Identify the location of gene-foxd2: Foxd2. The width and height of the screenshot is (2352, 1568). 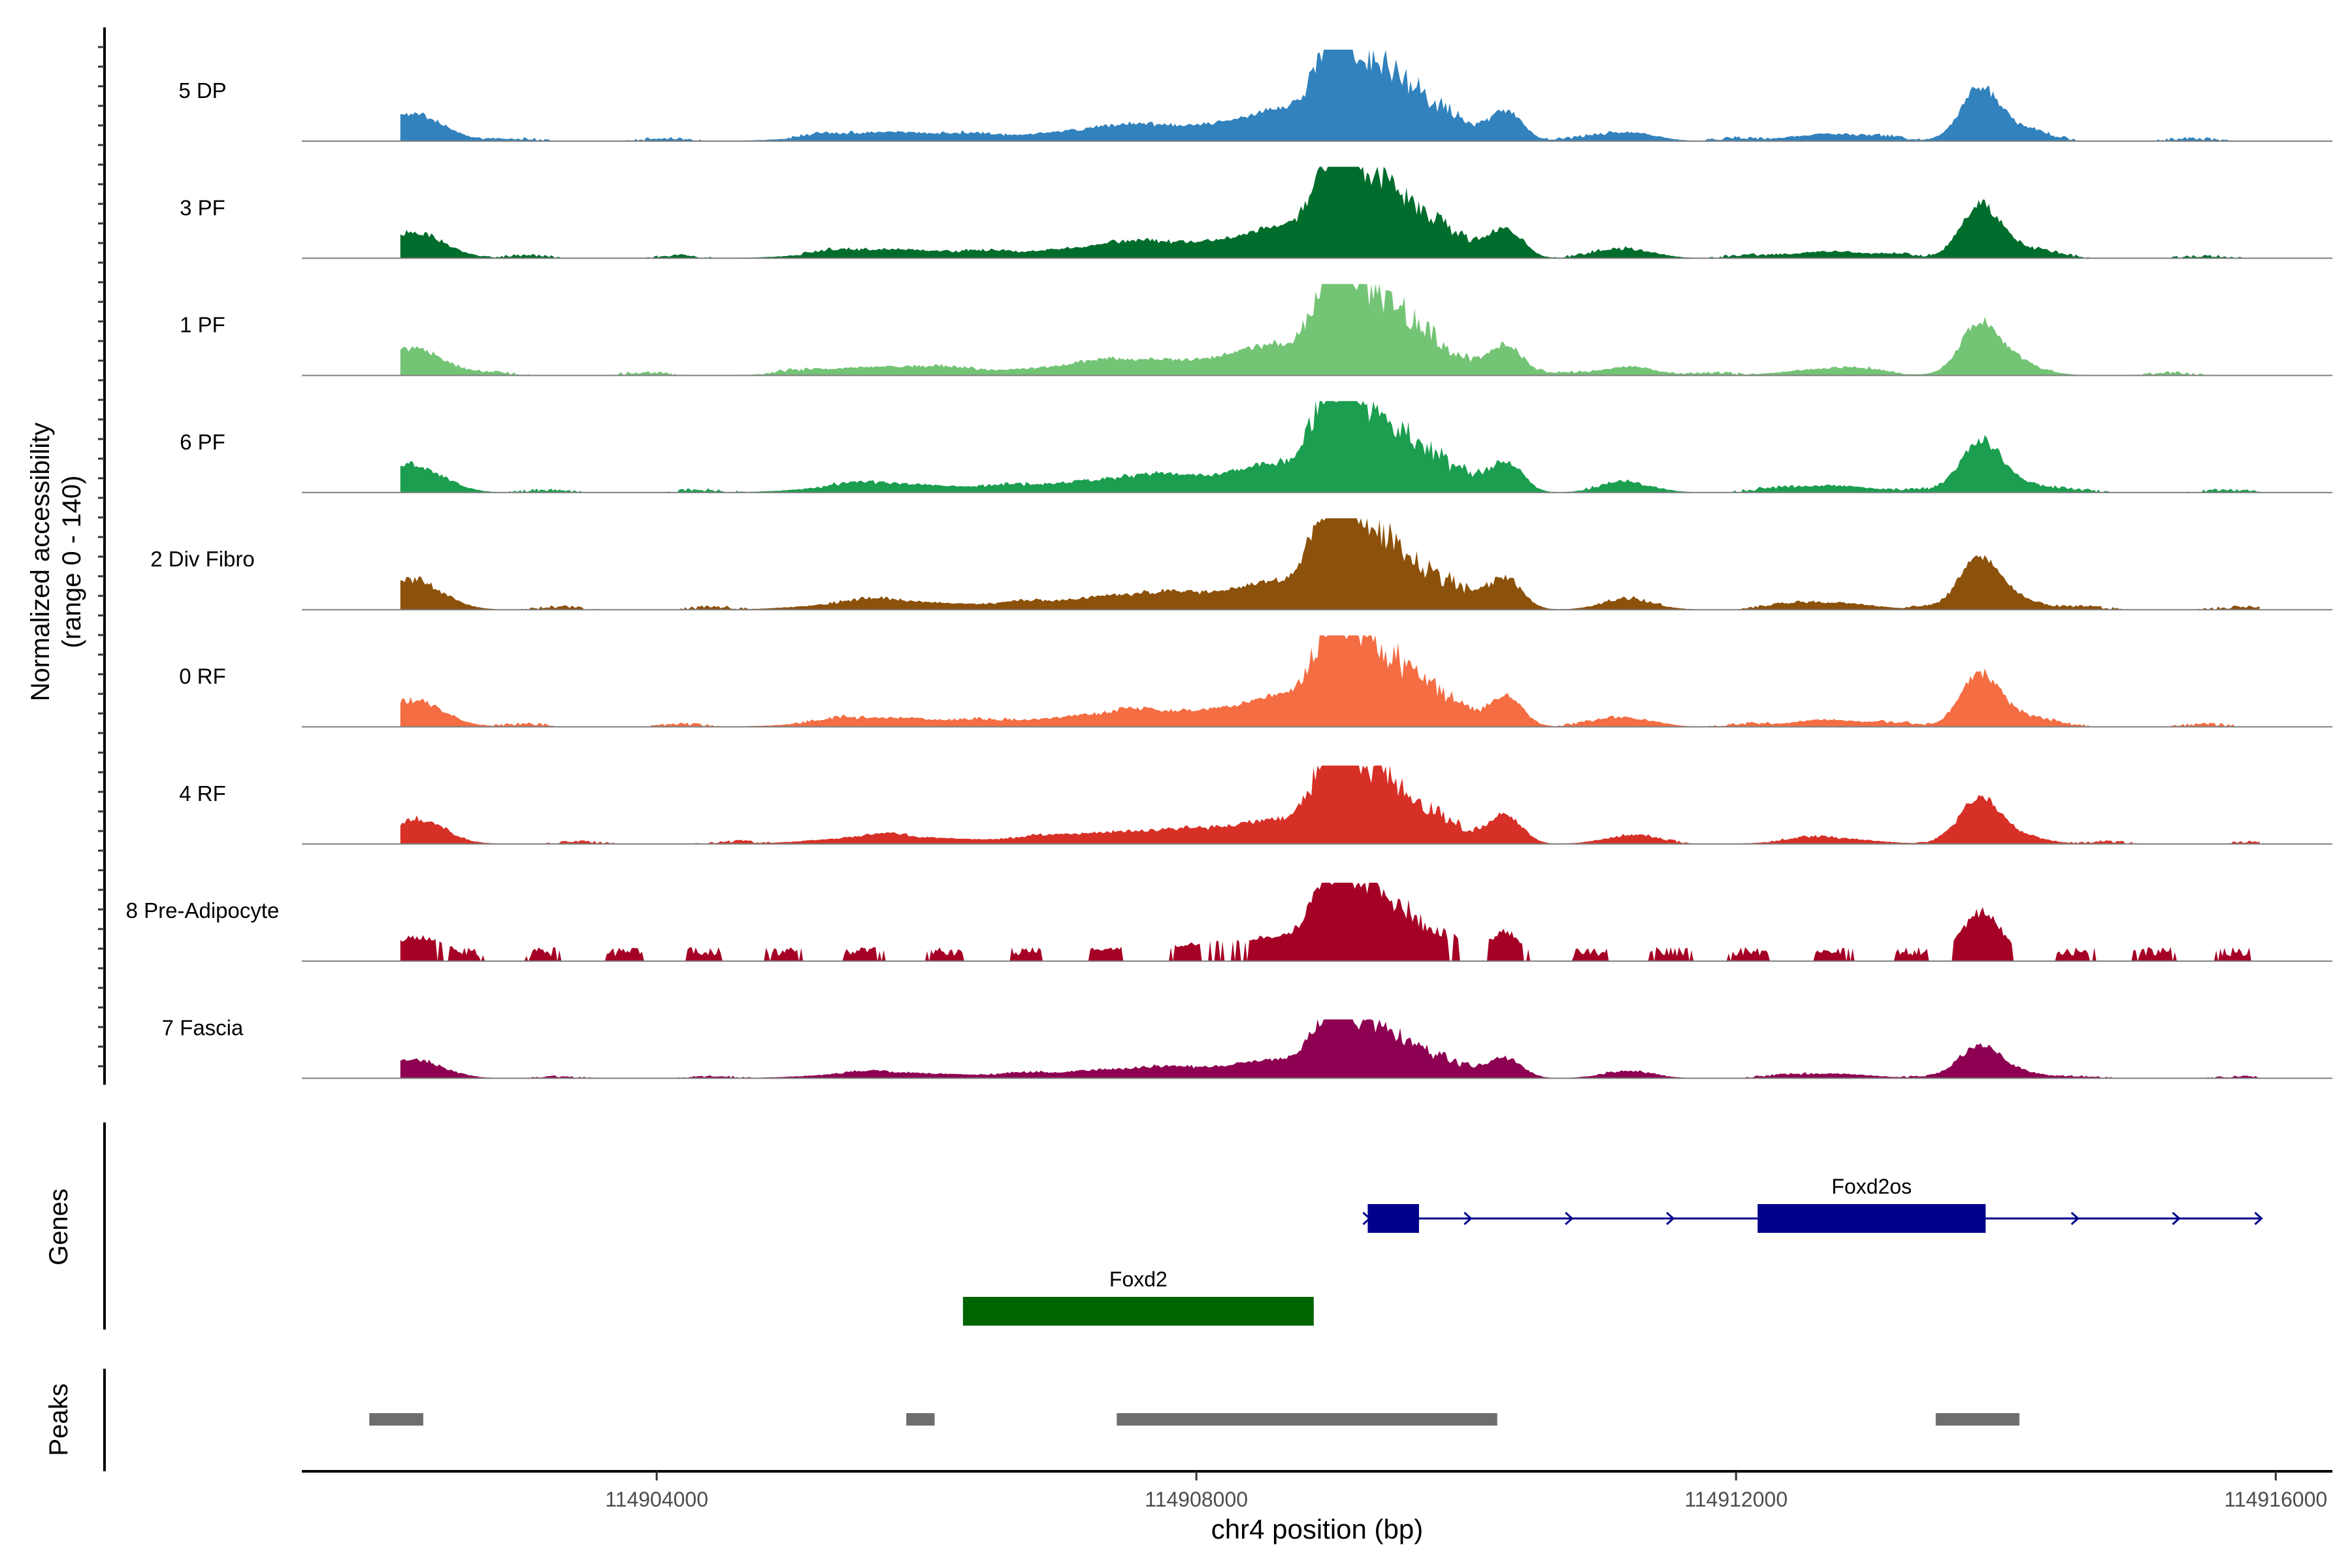
(1138, 1296).